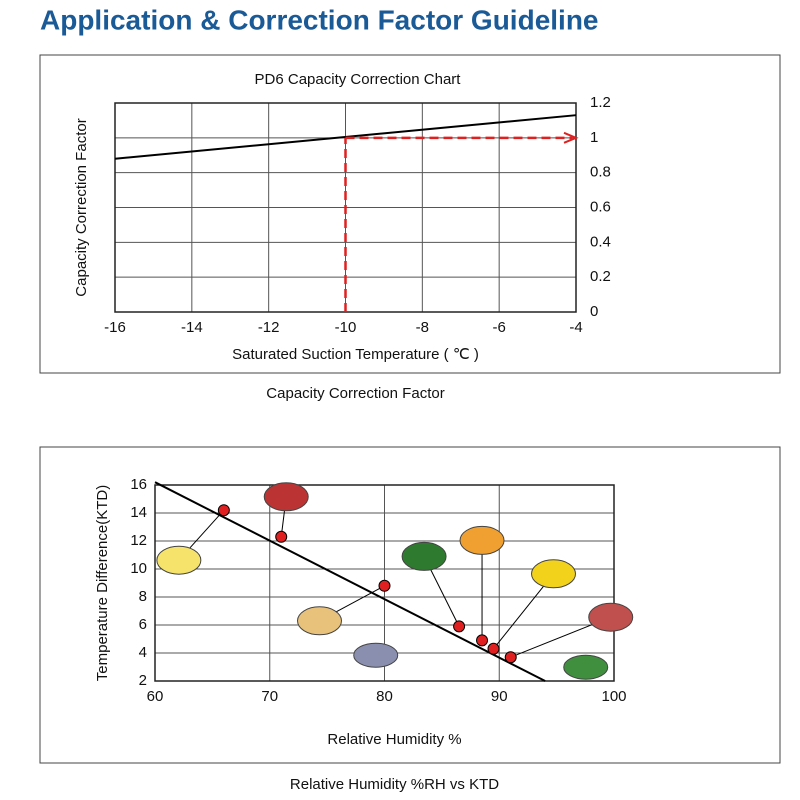 This screenshot has width=800, height=800. Describe the element at coordinates (600, 206) in the screenshot. I see `y-tick-label: 0.6` at that location.